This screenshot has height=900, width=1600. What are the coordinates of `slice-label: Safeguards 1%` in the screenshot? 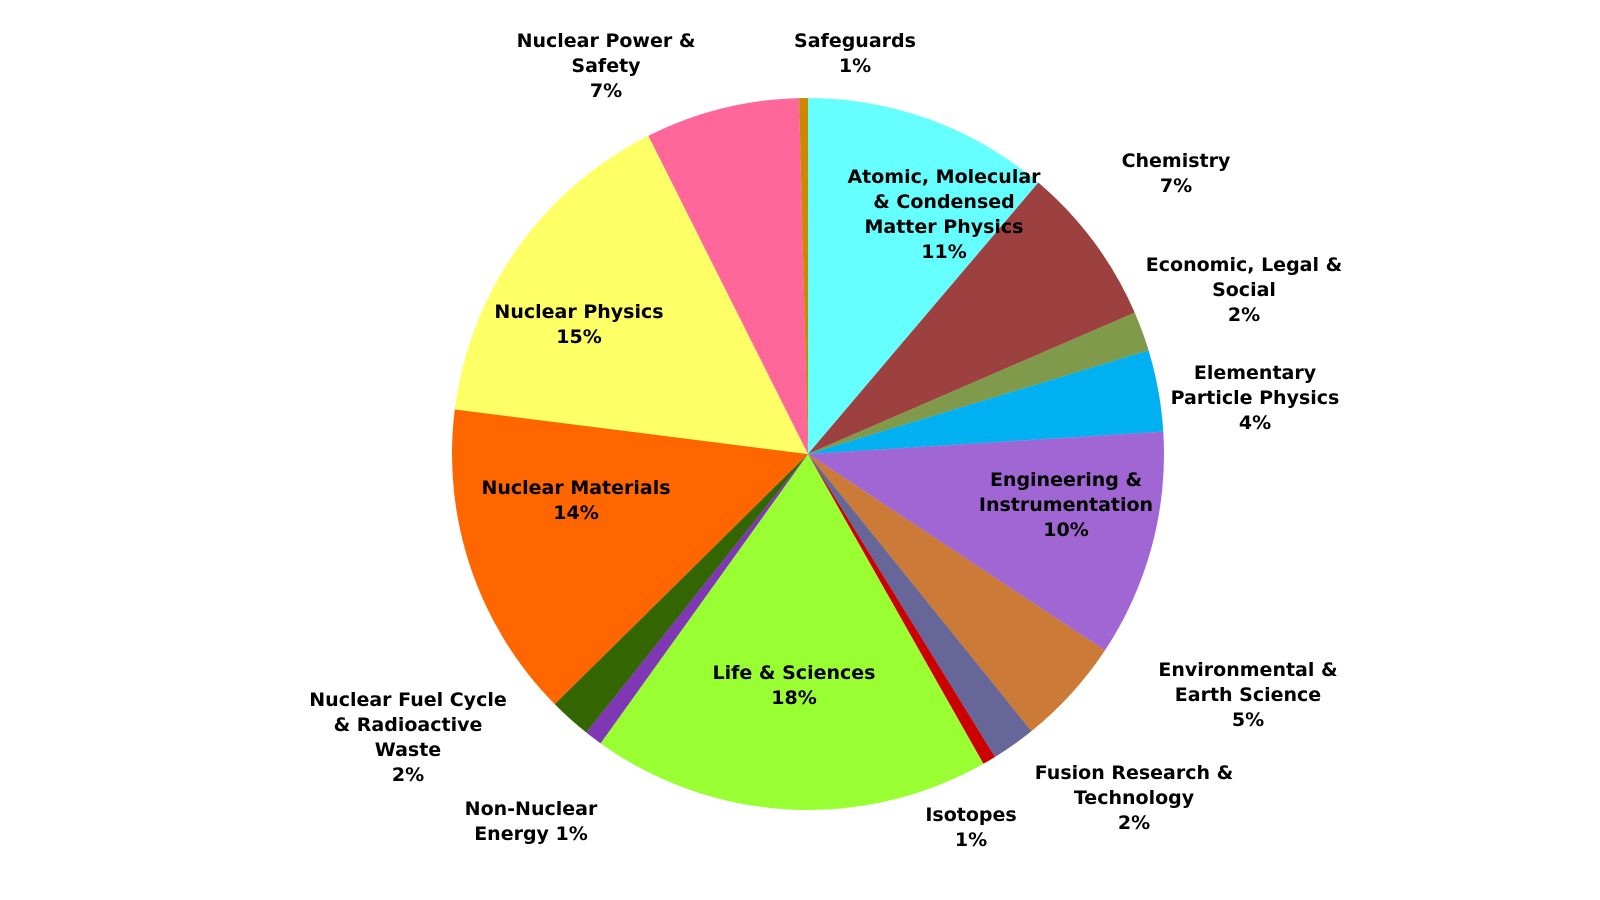 It's located at (855, 53).